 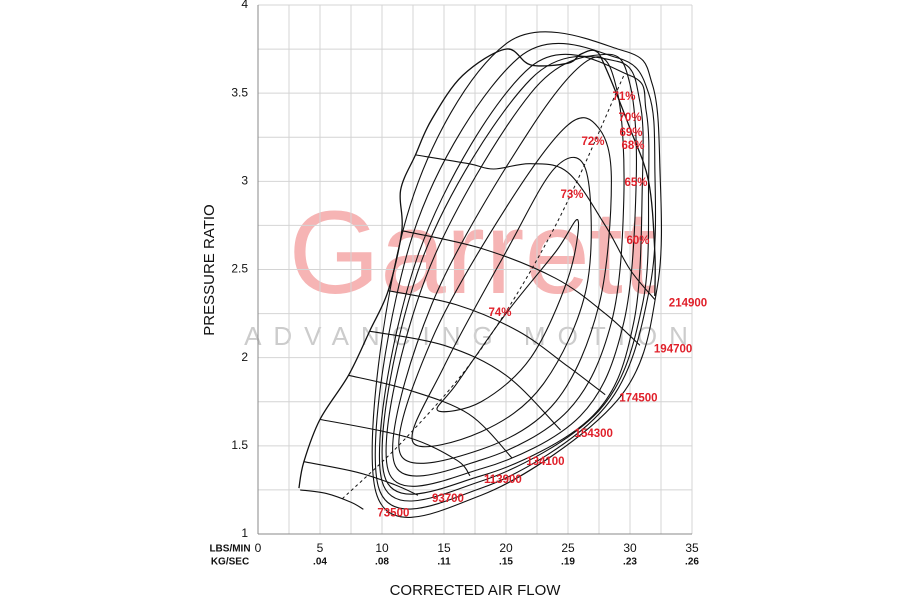 What do you see at coordinates (506, 562) in the screenshot?
I see `x-tick-label-secondary: .15` at bounding box center [506, 562].